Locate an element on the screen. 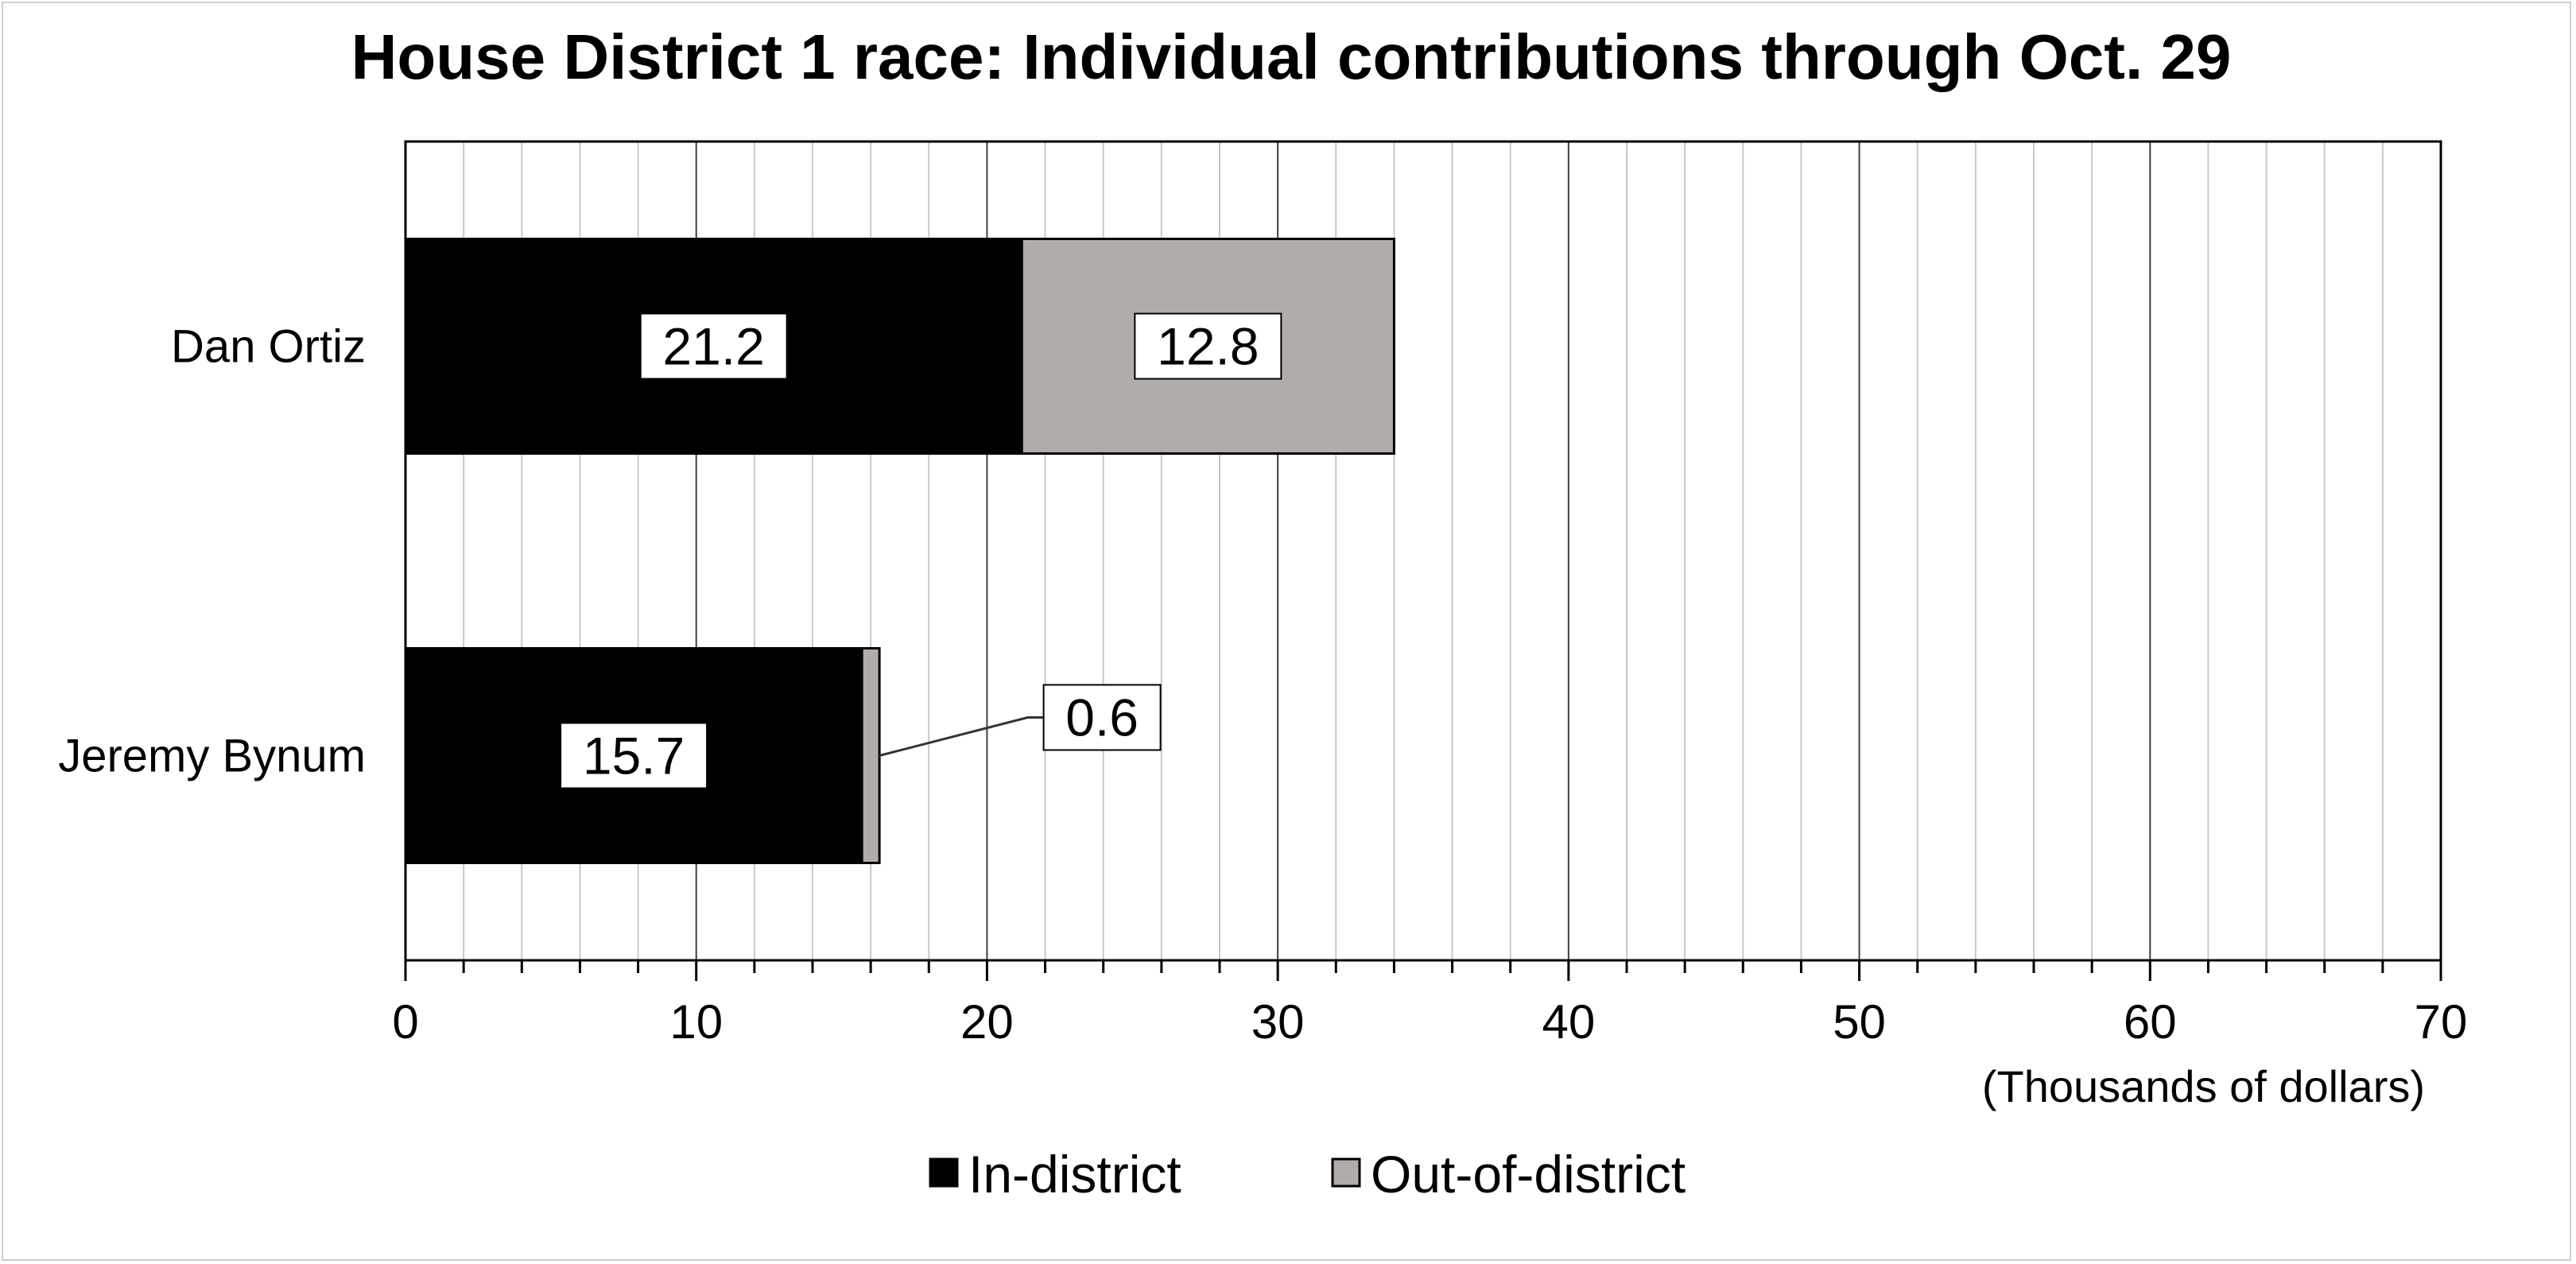  data-labels: 21.2 12.8 15.7 0.6 is located at coordinates (921, 551).